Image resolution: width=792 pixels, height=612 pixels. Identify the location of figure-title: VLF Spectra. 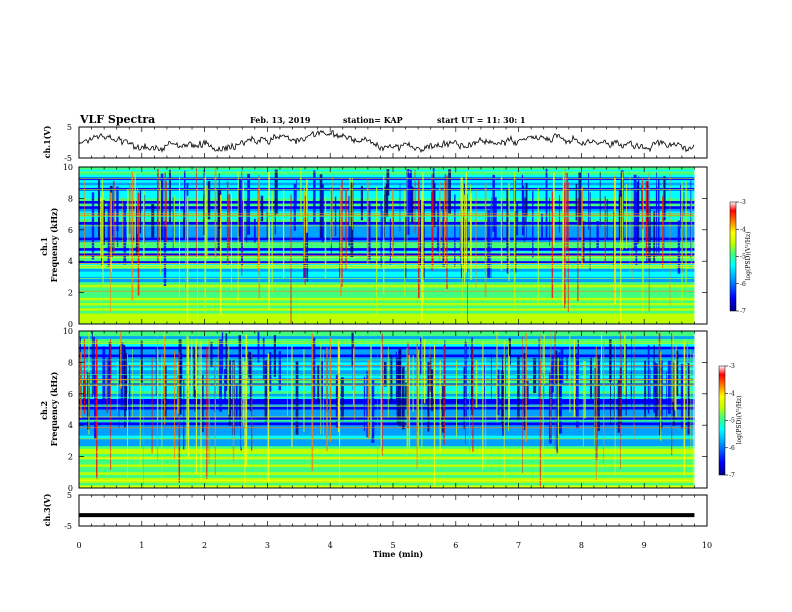
(117, 119).